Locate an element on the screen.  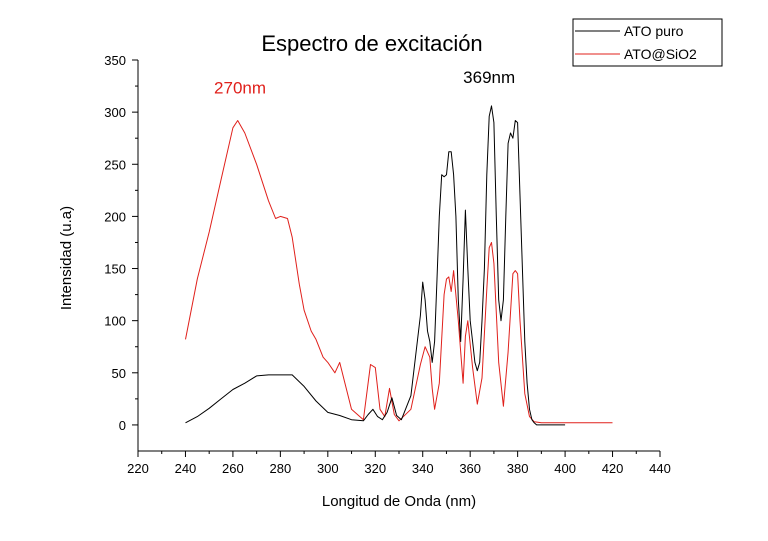
legend-label-ato-puro: ATO puro is located at coordinates (654, 31).